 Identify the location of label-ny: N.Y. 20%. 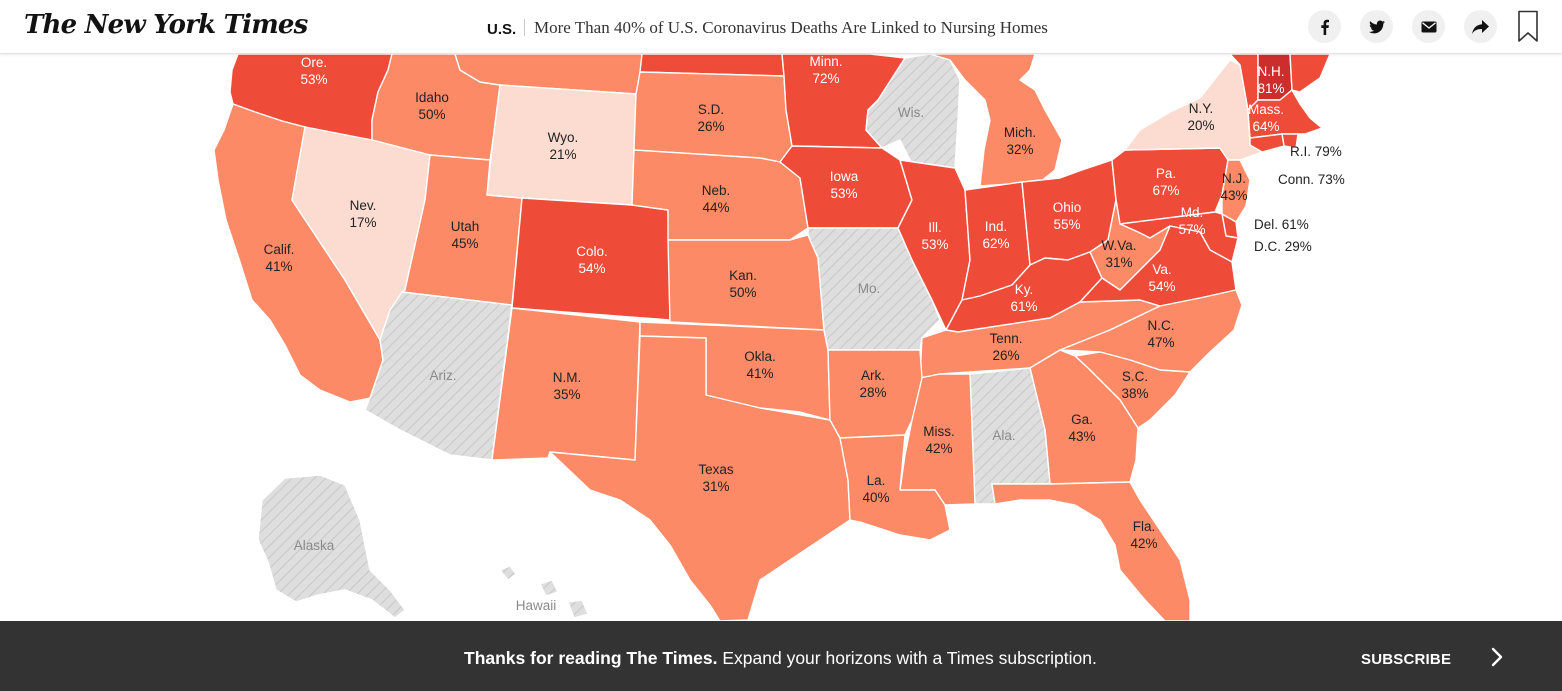
(1200, 117).